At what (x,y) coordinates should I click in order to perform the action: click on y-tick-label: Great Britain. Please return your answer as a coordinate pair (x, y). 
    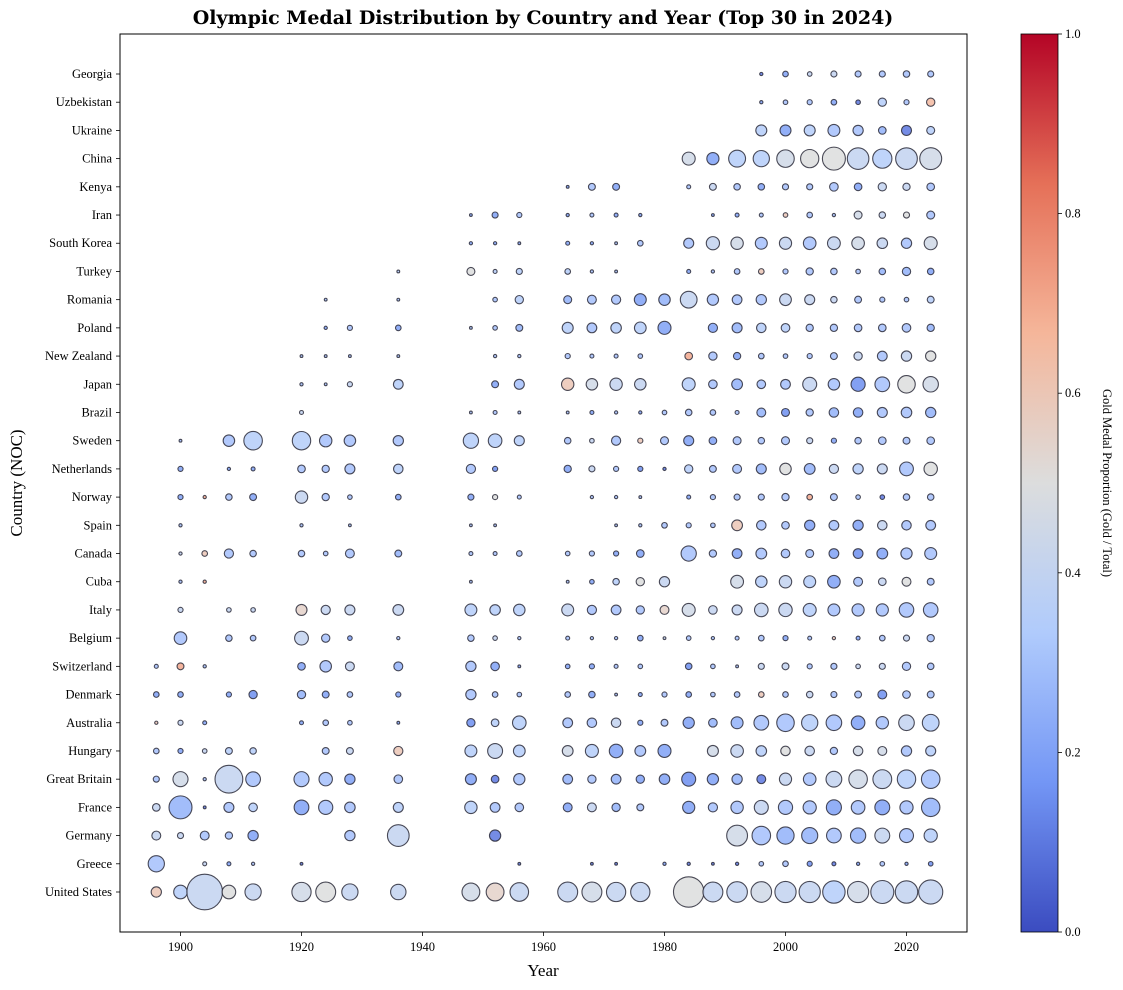
    Looking at the image, I should click on (79, 779).